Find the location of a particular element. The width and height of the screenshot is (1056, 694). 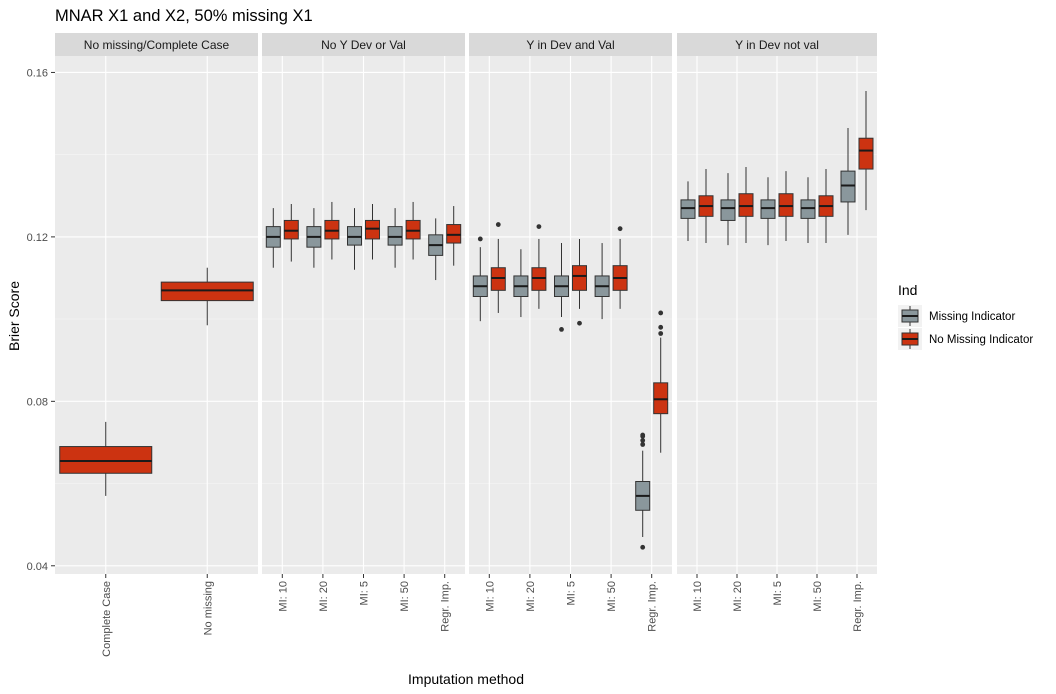

y-axis: 0.04 0.08 0.12 0.16 is located at coordinates (41, 320).